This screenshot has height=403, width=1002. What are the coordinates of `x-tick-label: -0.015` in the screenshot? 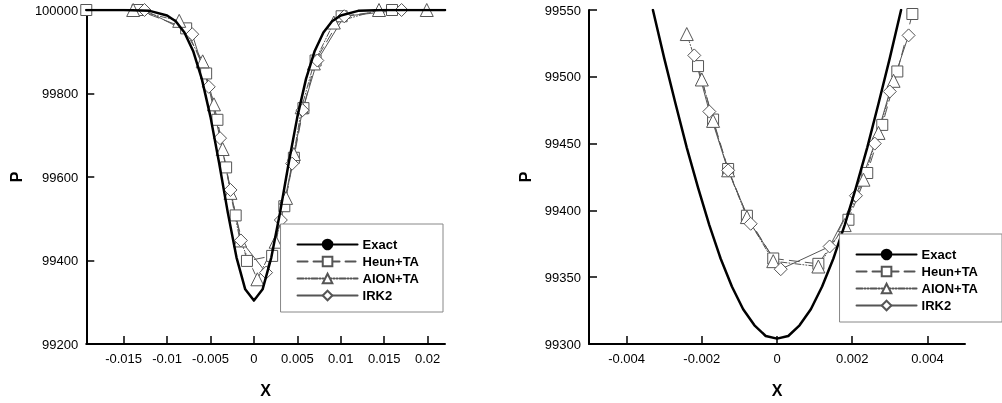 It's located at (124, 358).